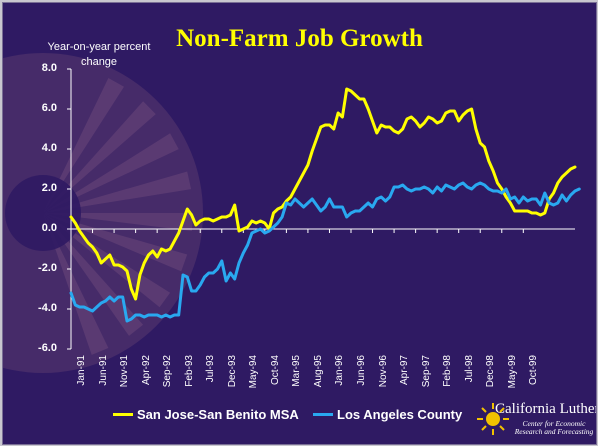 The image size is (598, 446). I want to click on legend-item-san-jose: San Jose-San Benito MSA, so click(206, 414).